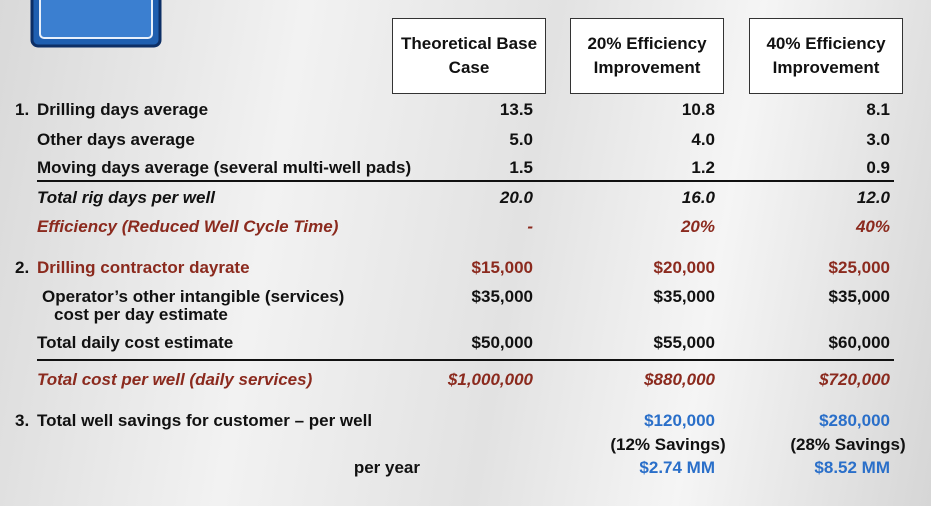 This screenshot has height=506, width=931. Describe the element at coordinates (848, 444) in the screenshot. I see `cell-note: (28% Savings)` at that location.